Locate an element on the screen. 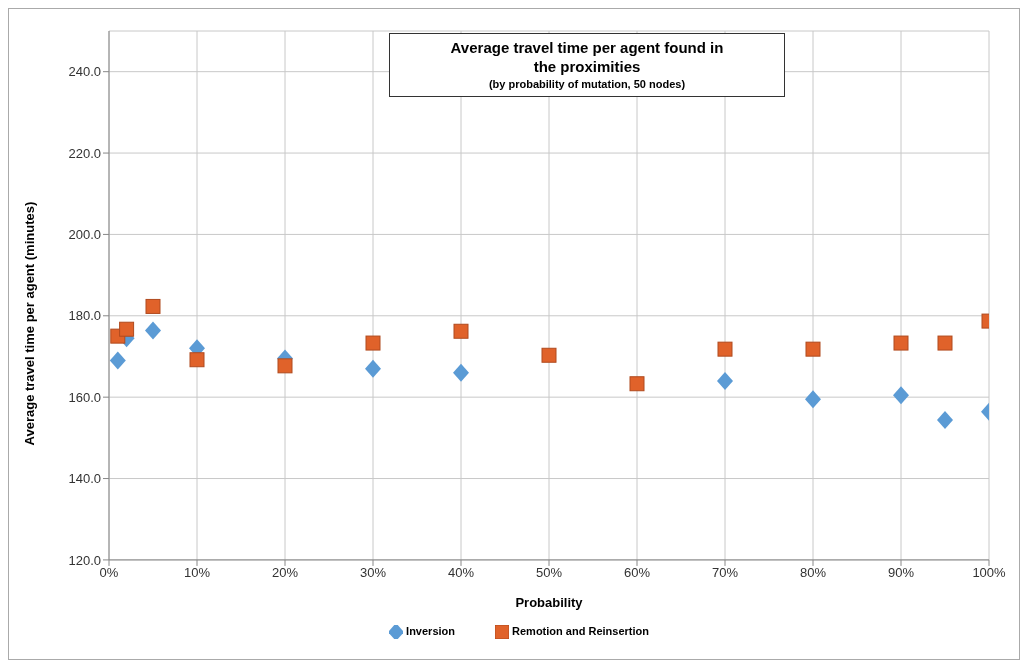  x-tick-label: 10% is located at coordinates (197, 573).